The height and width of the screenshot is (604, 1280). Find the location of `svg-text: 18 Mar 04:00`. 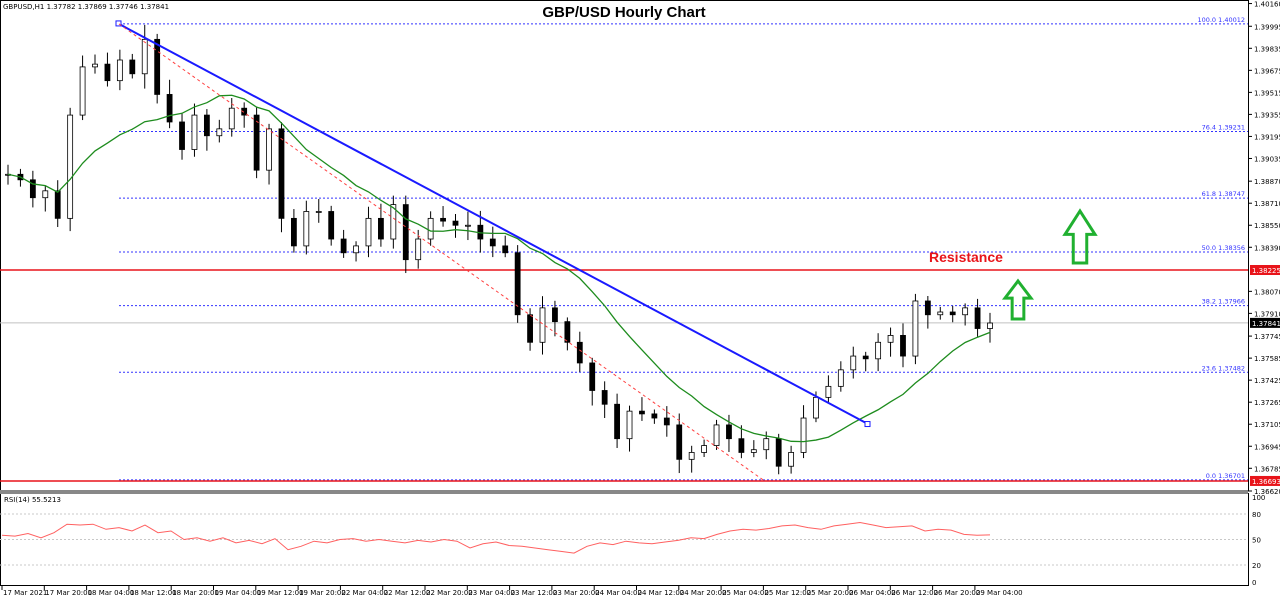

svg-text: 18 Mar 04:00 is located at coordinates (111, 593).